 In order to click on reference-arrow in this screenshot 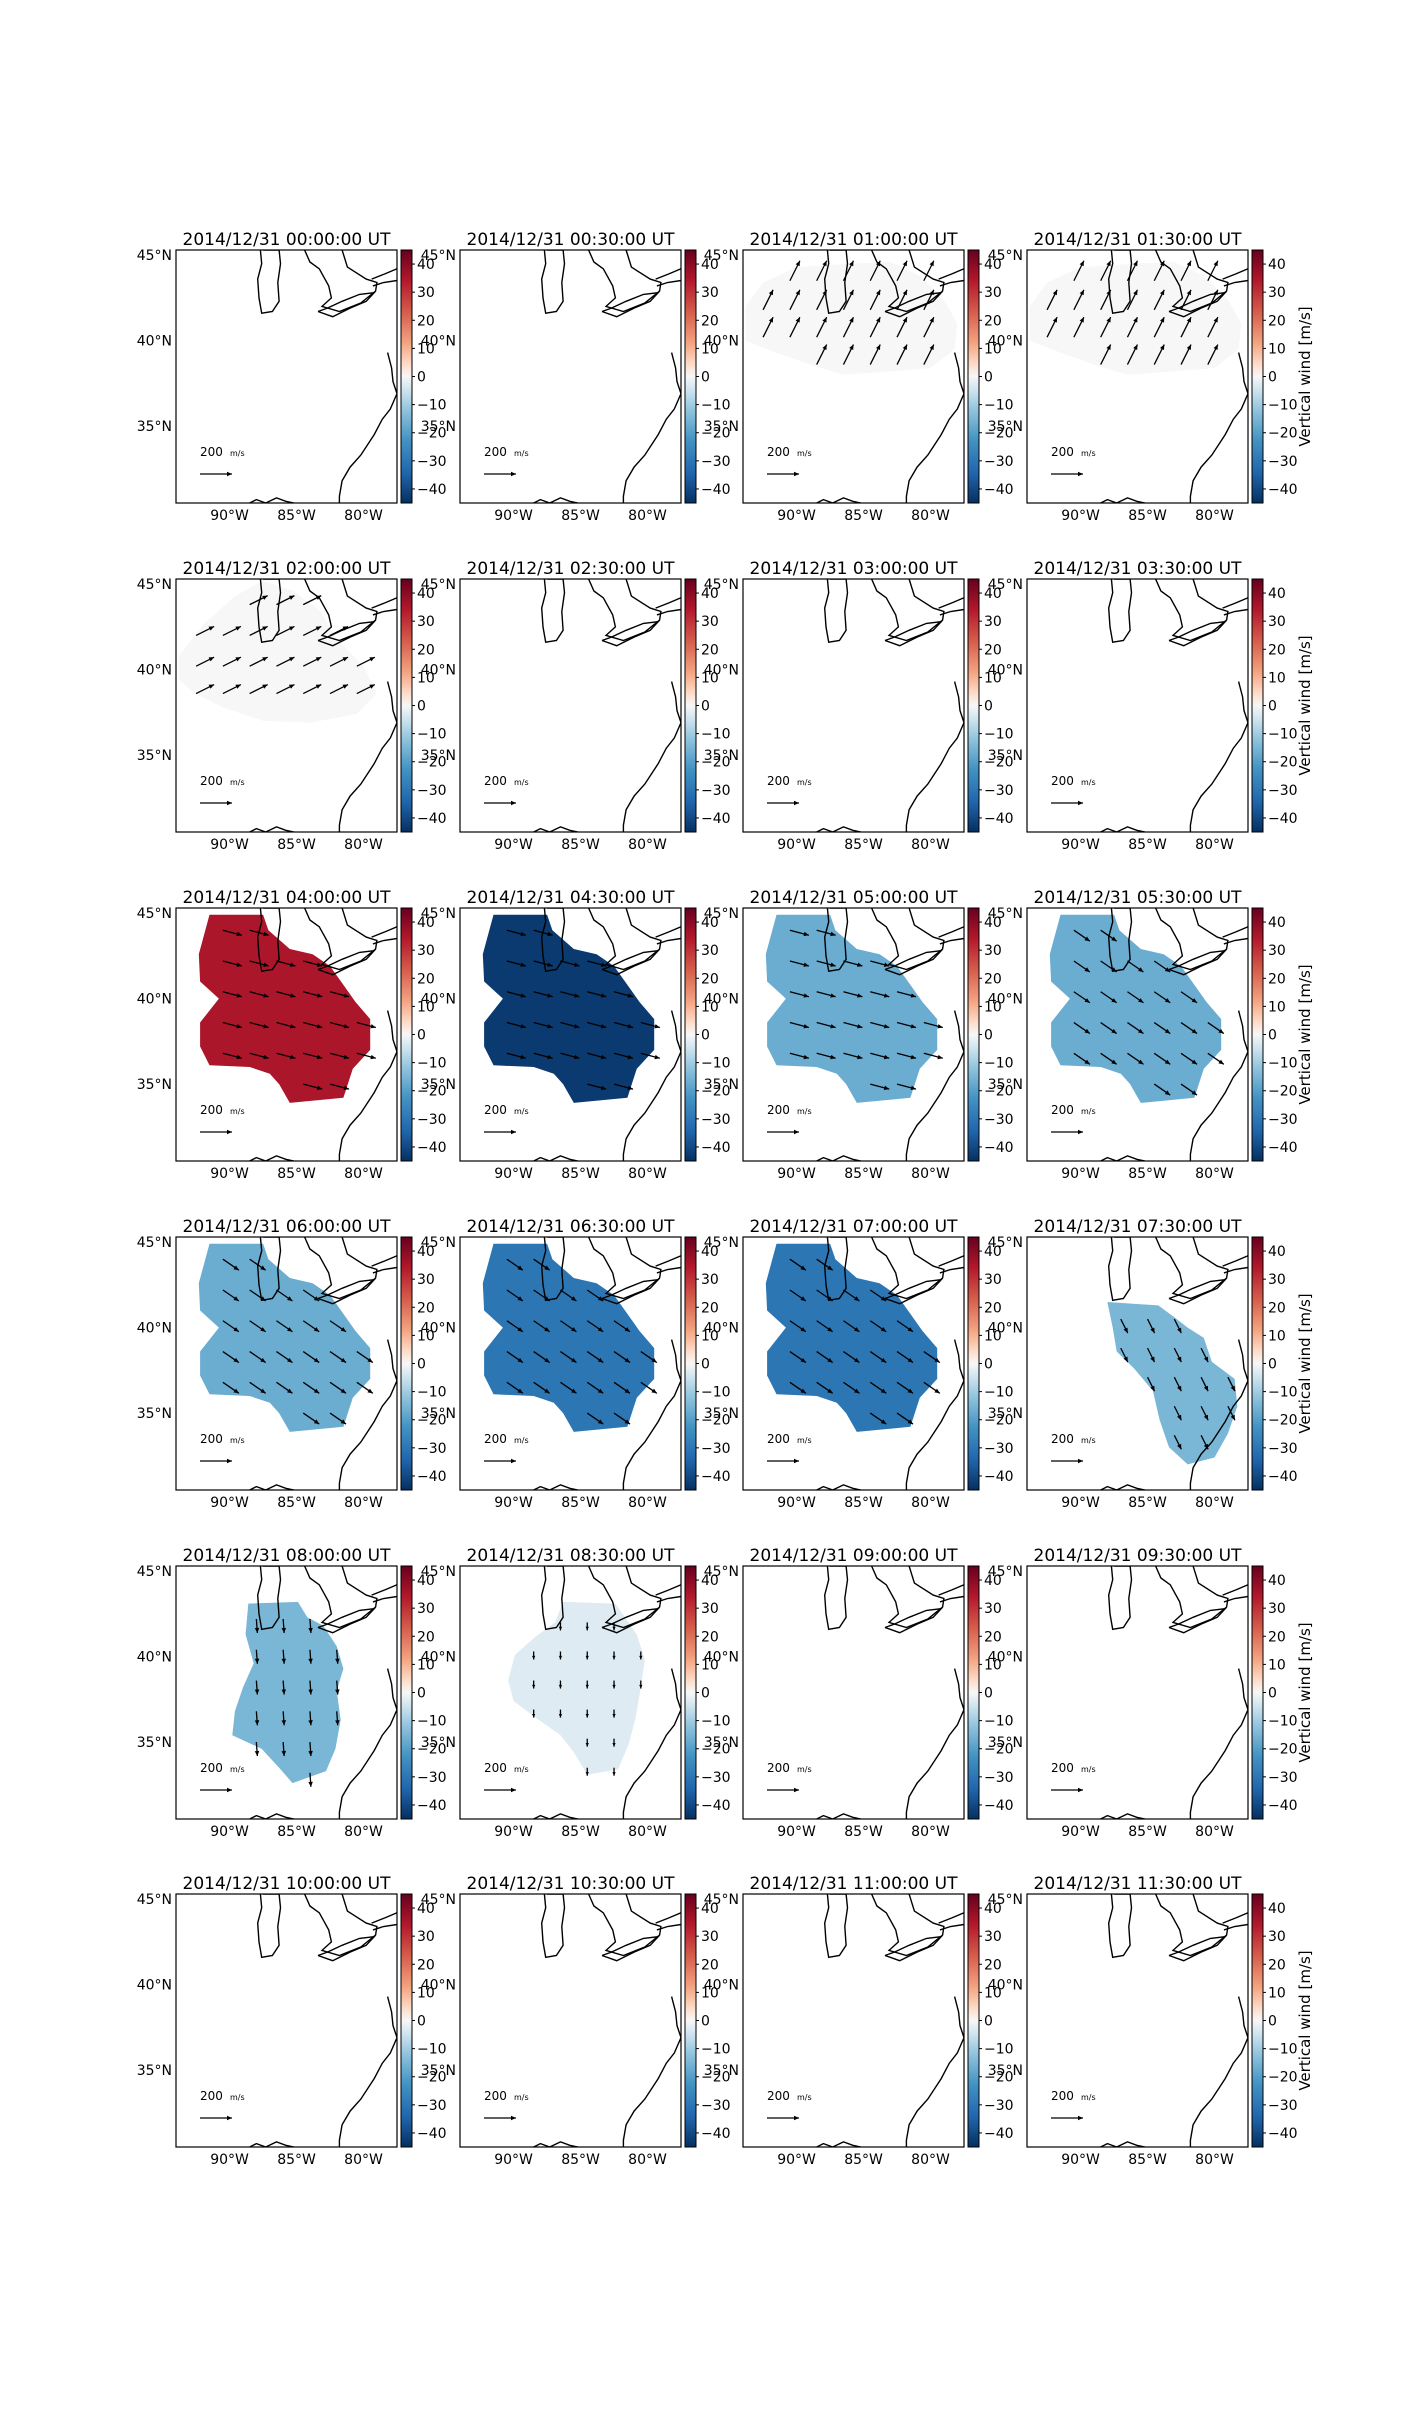, I will do `click(1067, 1790)`.